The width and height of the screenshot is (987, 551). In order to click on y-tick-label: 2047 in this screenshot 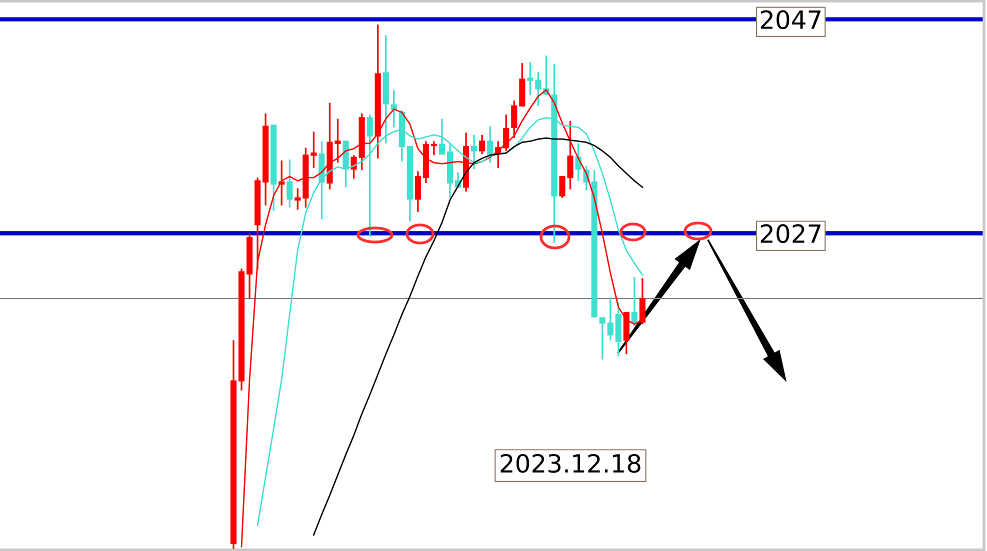, I will do `click(790, 20)`.